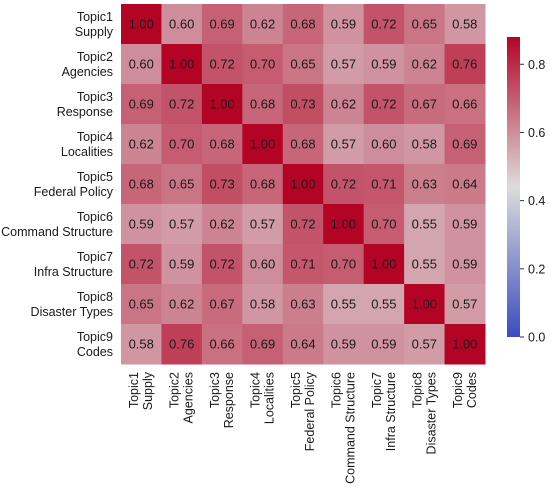  What do you see at coordinates (87, 144) in the screenshot?
I see `y-tick-label: Topic4 Localities` at bounding box center [87, 144].